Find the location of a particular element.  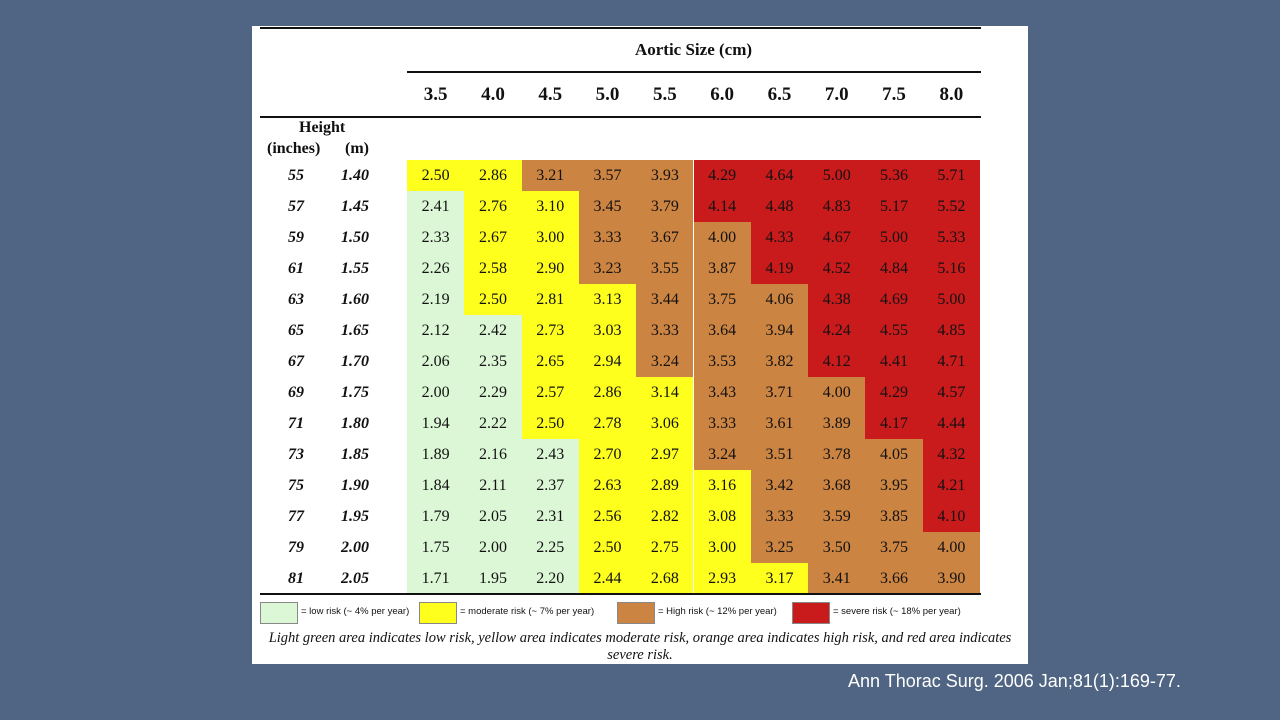

risk-cell: 3.14 is located at coordinates (665, 392).